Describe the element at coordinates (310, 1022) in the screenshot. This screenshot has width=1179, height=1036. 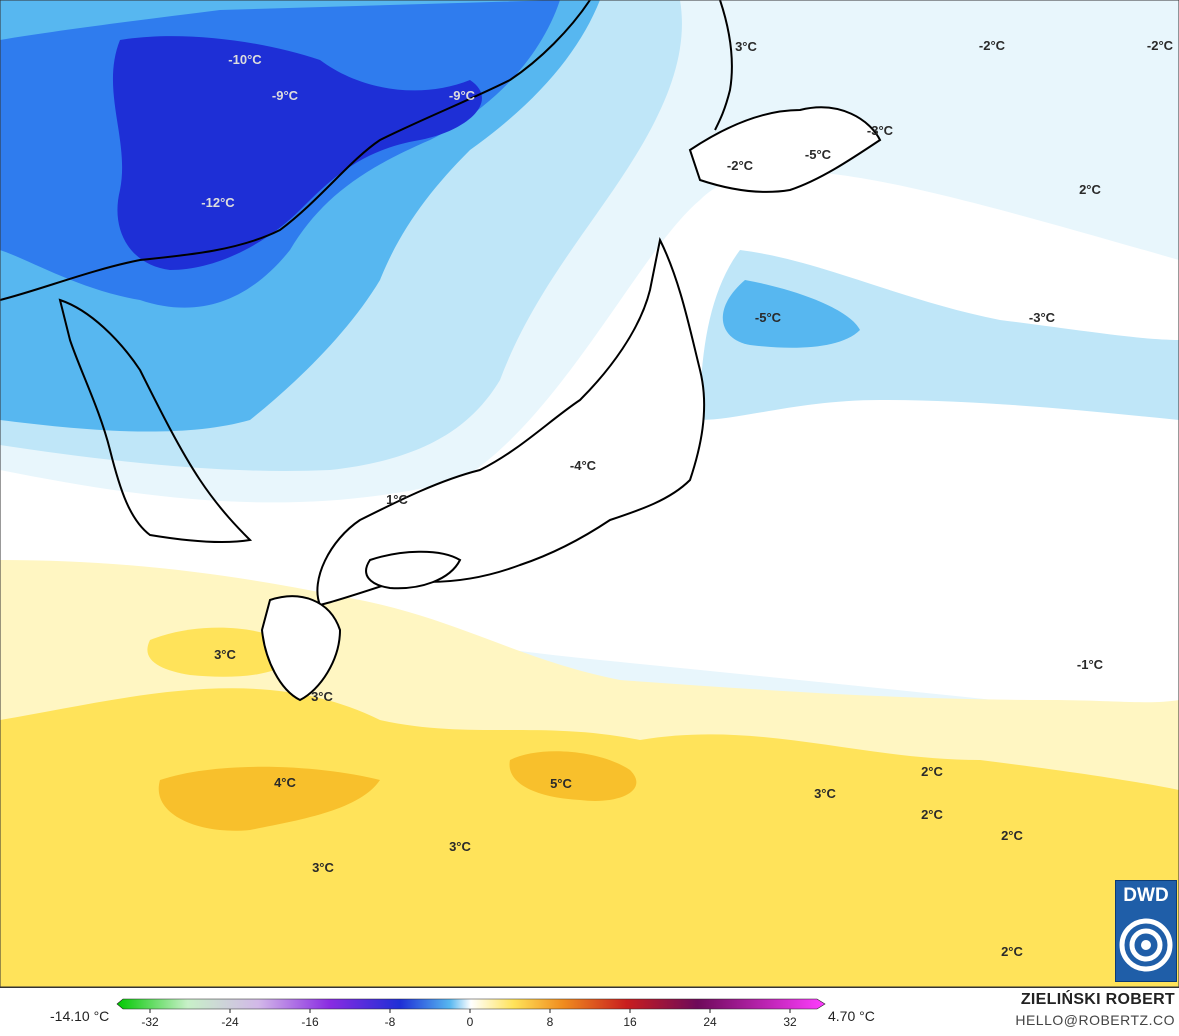
I see `legend-tick-label: -16` at that location.